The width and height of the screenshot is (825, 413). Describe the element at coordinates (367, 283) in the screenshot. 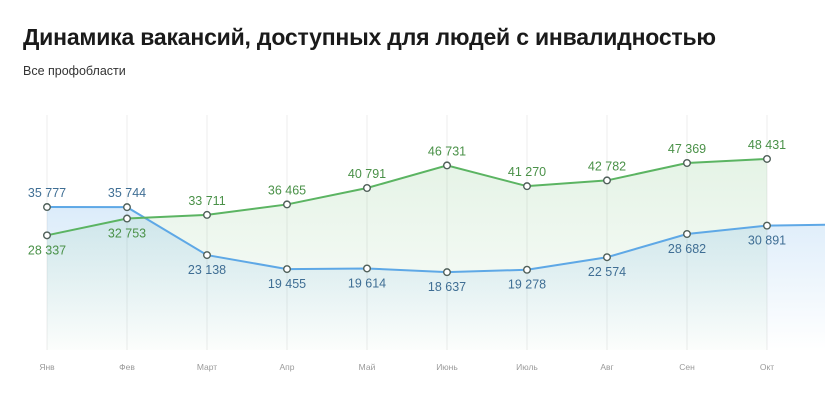

I see `data-label-blue: 19 614` at that location.